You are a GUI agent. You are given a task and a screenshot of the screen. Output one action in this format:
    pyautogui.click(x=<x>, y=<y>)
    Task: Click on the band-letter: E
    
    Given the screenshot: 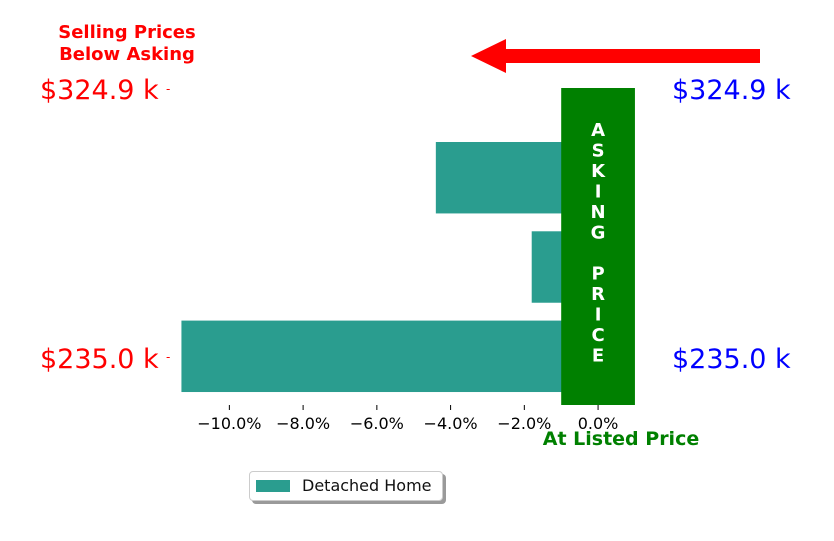 What is the action you would take?
    pyautogui.click(x=598, y=356)
    